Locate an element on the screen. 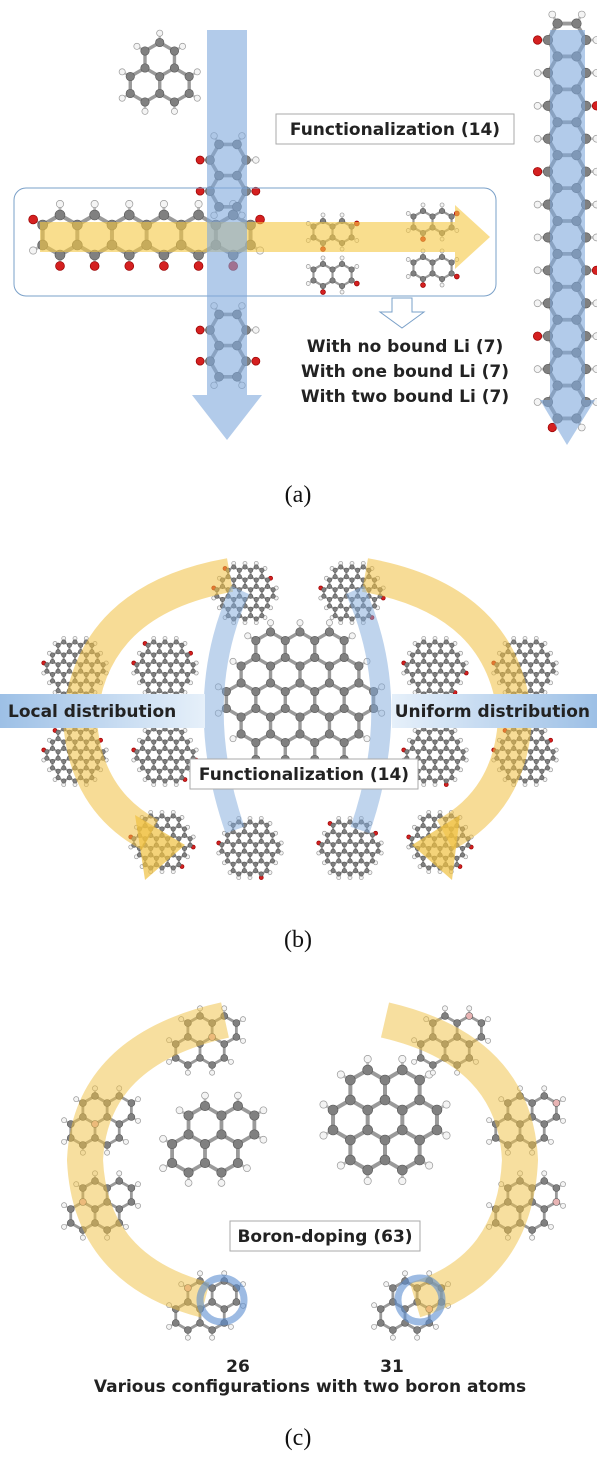 The height and width of the screenshot is (1464, 597). label-band is located at coordinates (494, 711).